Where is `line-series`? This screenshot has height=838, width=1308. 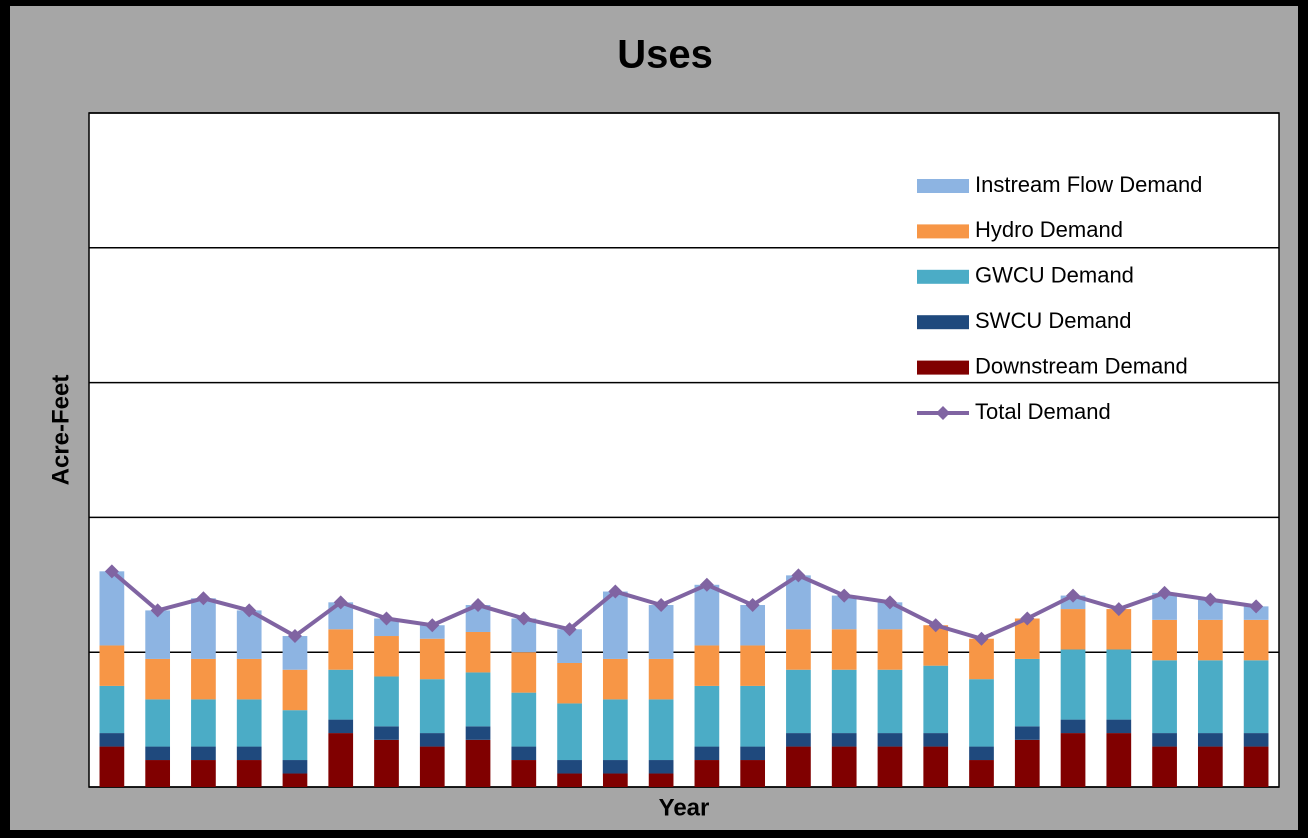
line-series is located at coordinates (683, 605).